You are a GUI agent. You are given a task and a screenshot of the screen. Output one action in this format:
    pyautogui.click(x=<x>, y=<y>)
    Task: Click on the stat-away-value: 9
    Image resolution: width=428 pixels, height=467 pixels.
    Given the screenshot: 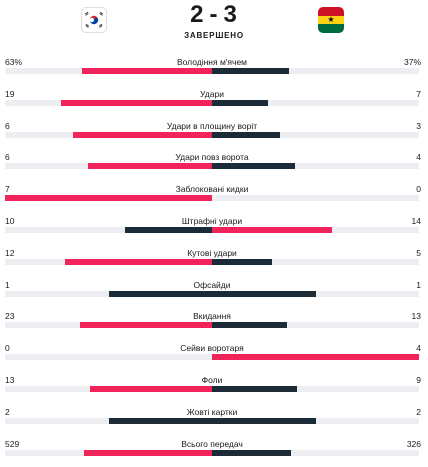 What is the action you would take?
    pyautogui.click(x=418, y=379)
    